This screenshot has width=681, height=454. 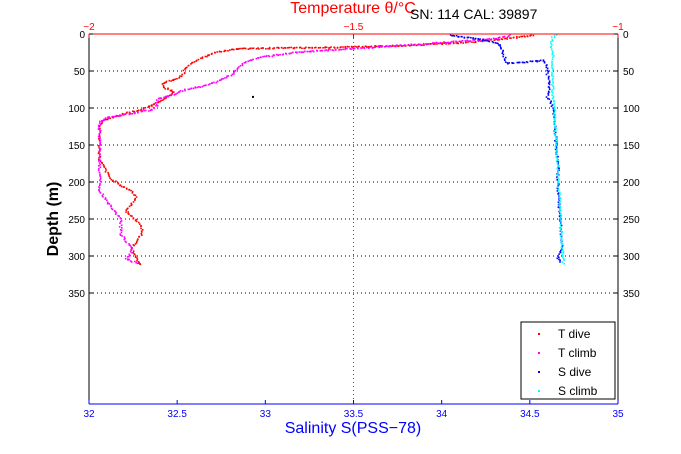 What do you see at coordinates (474, 14) in the screenshot?
I see `chart-title: SN: 114 CAL: 39897` at bounding box center [474, 14].